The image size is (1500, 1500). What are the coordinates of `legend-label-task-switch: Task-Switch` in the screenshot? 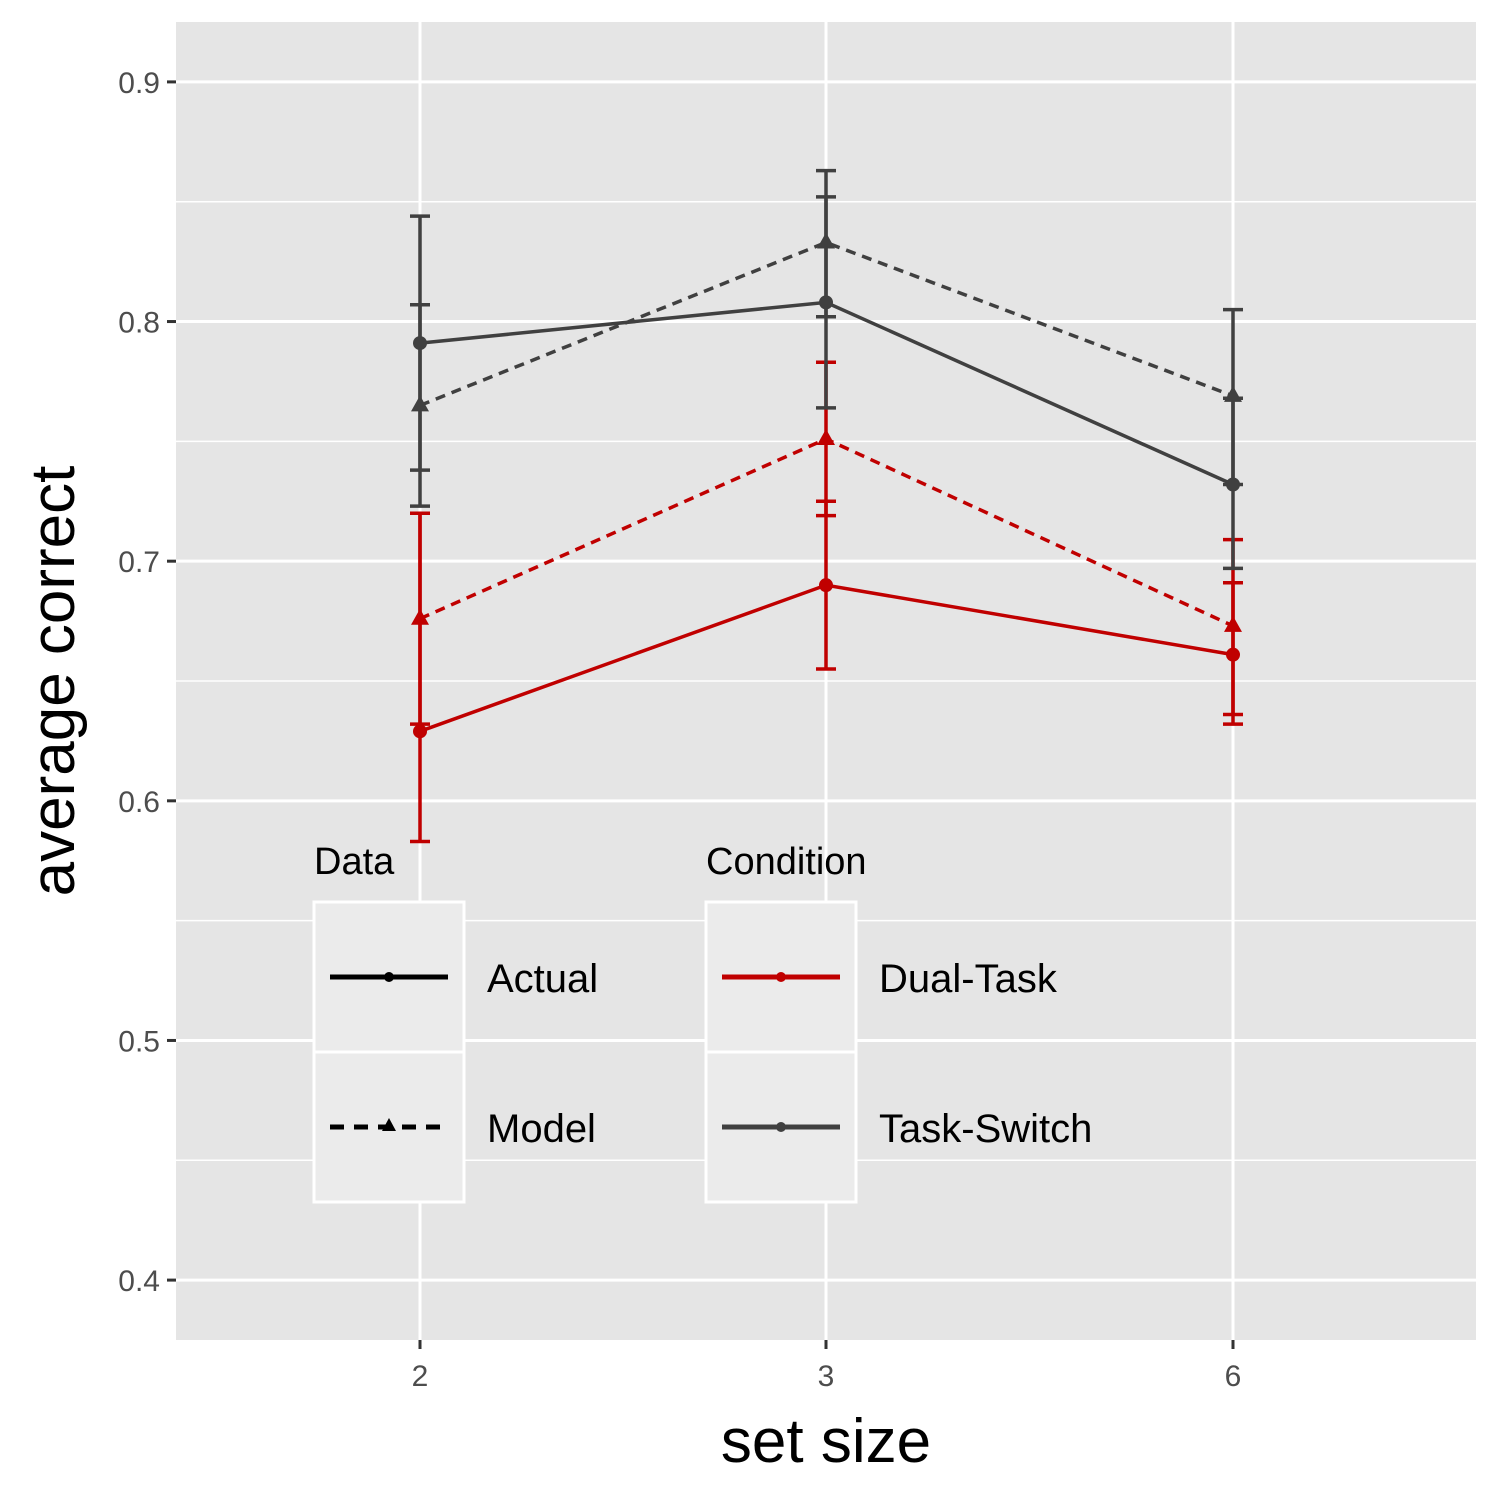 It's located at (985, 1129).